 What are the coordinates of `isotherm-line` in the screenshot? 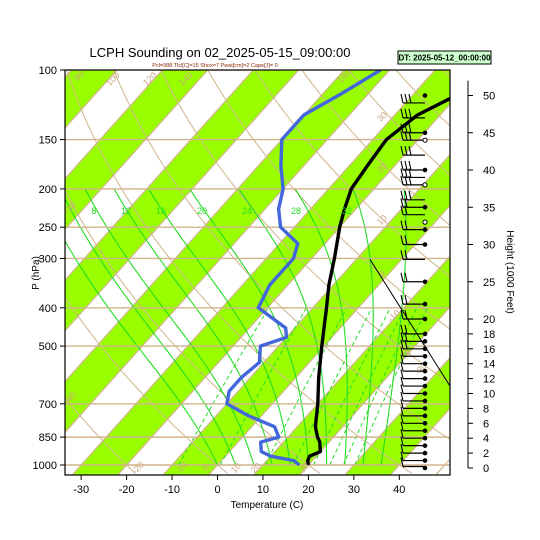 It's located at (397, 415).